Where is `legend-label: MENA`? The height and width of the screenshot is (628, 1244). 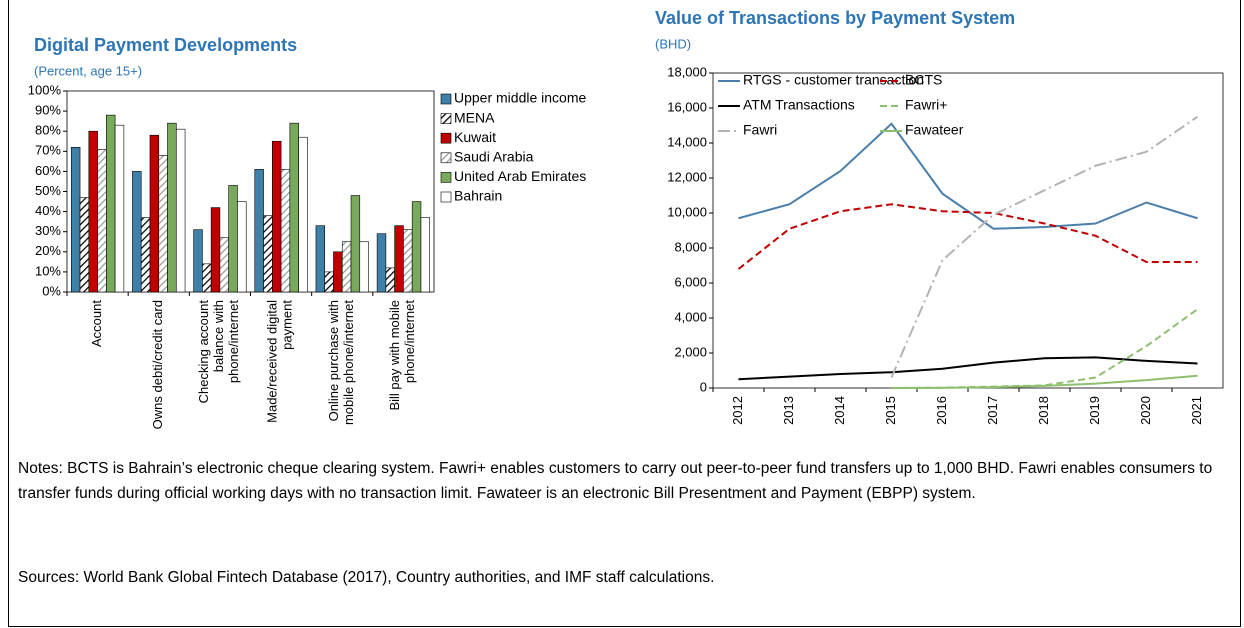 legend-label: MENA is located at coordinates (474, 117).